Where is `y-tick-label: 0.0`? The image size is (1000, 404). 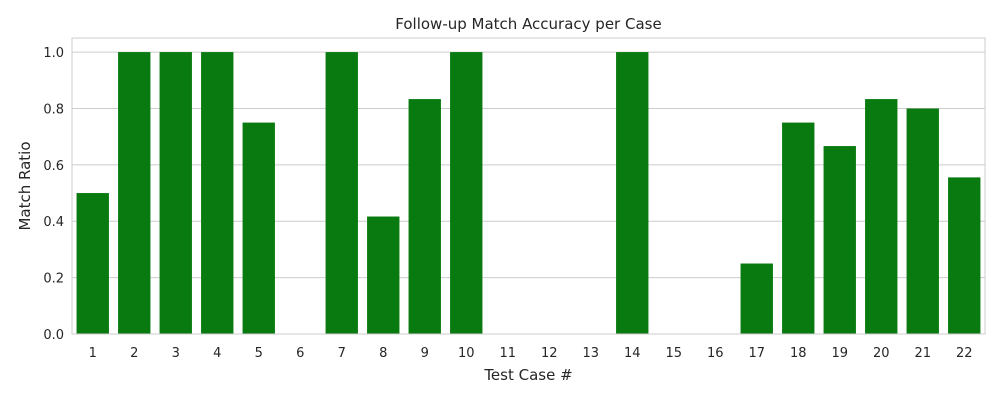
y-tick-label: 0.0 is located at coordinates (53, 335).